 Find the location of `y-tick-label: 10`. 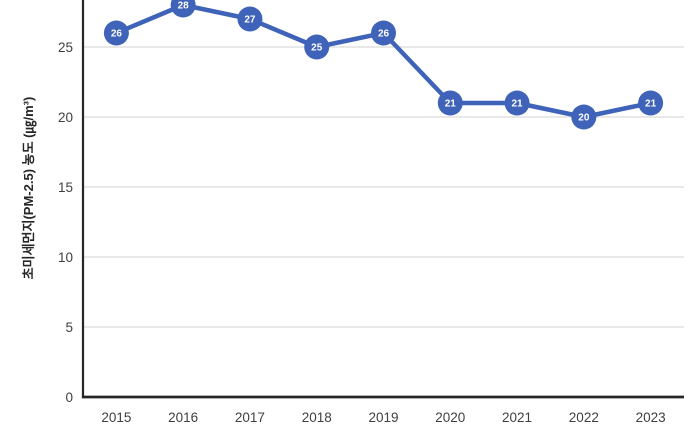

y-tick-label: 10 is located at coordinates (65, 257).